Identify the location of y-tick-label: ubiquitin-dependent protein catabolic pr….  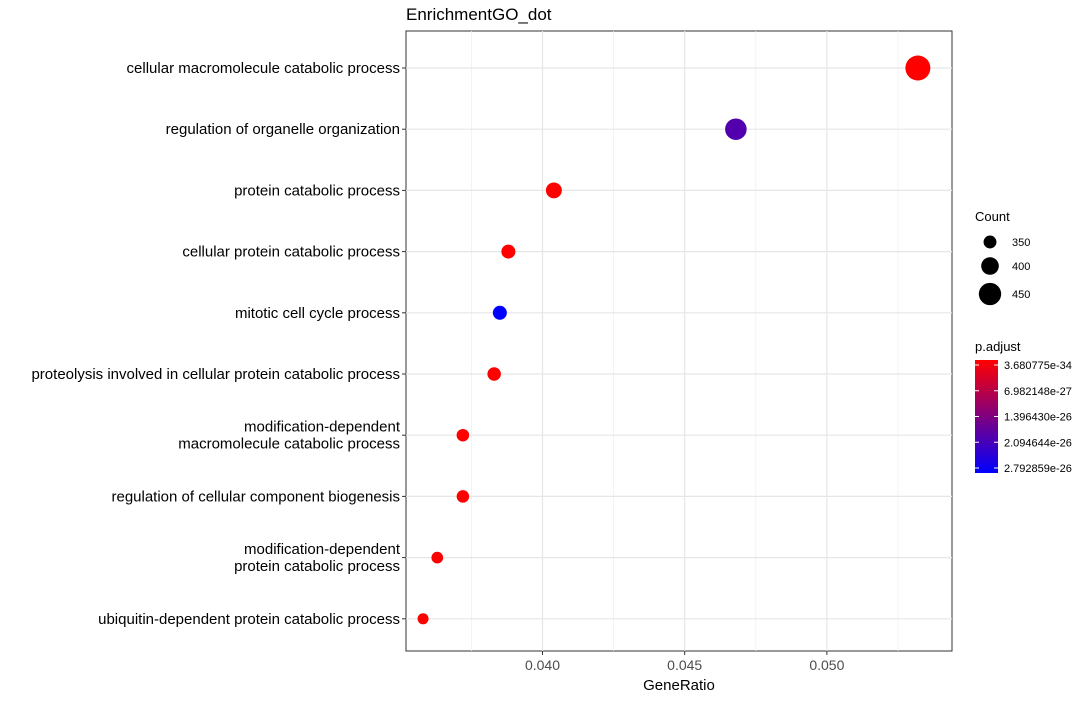
(249, 619).